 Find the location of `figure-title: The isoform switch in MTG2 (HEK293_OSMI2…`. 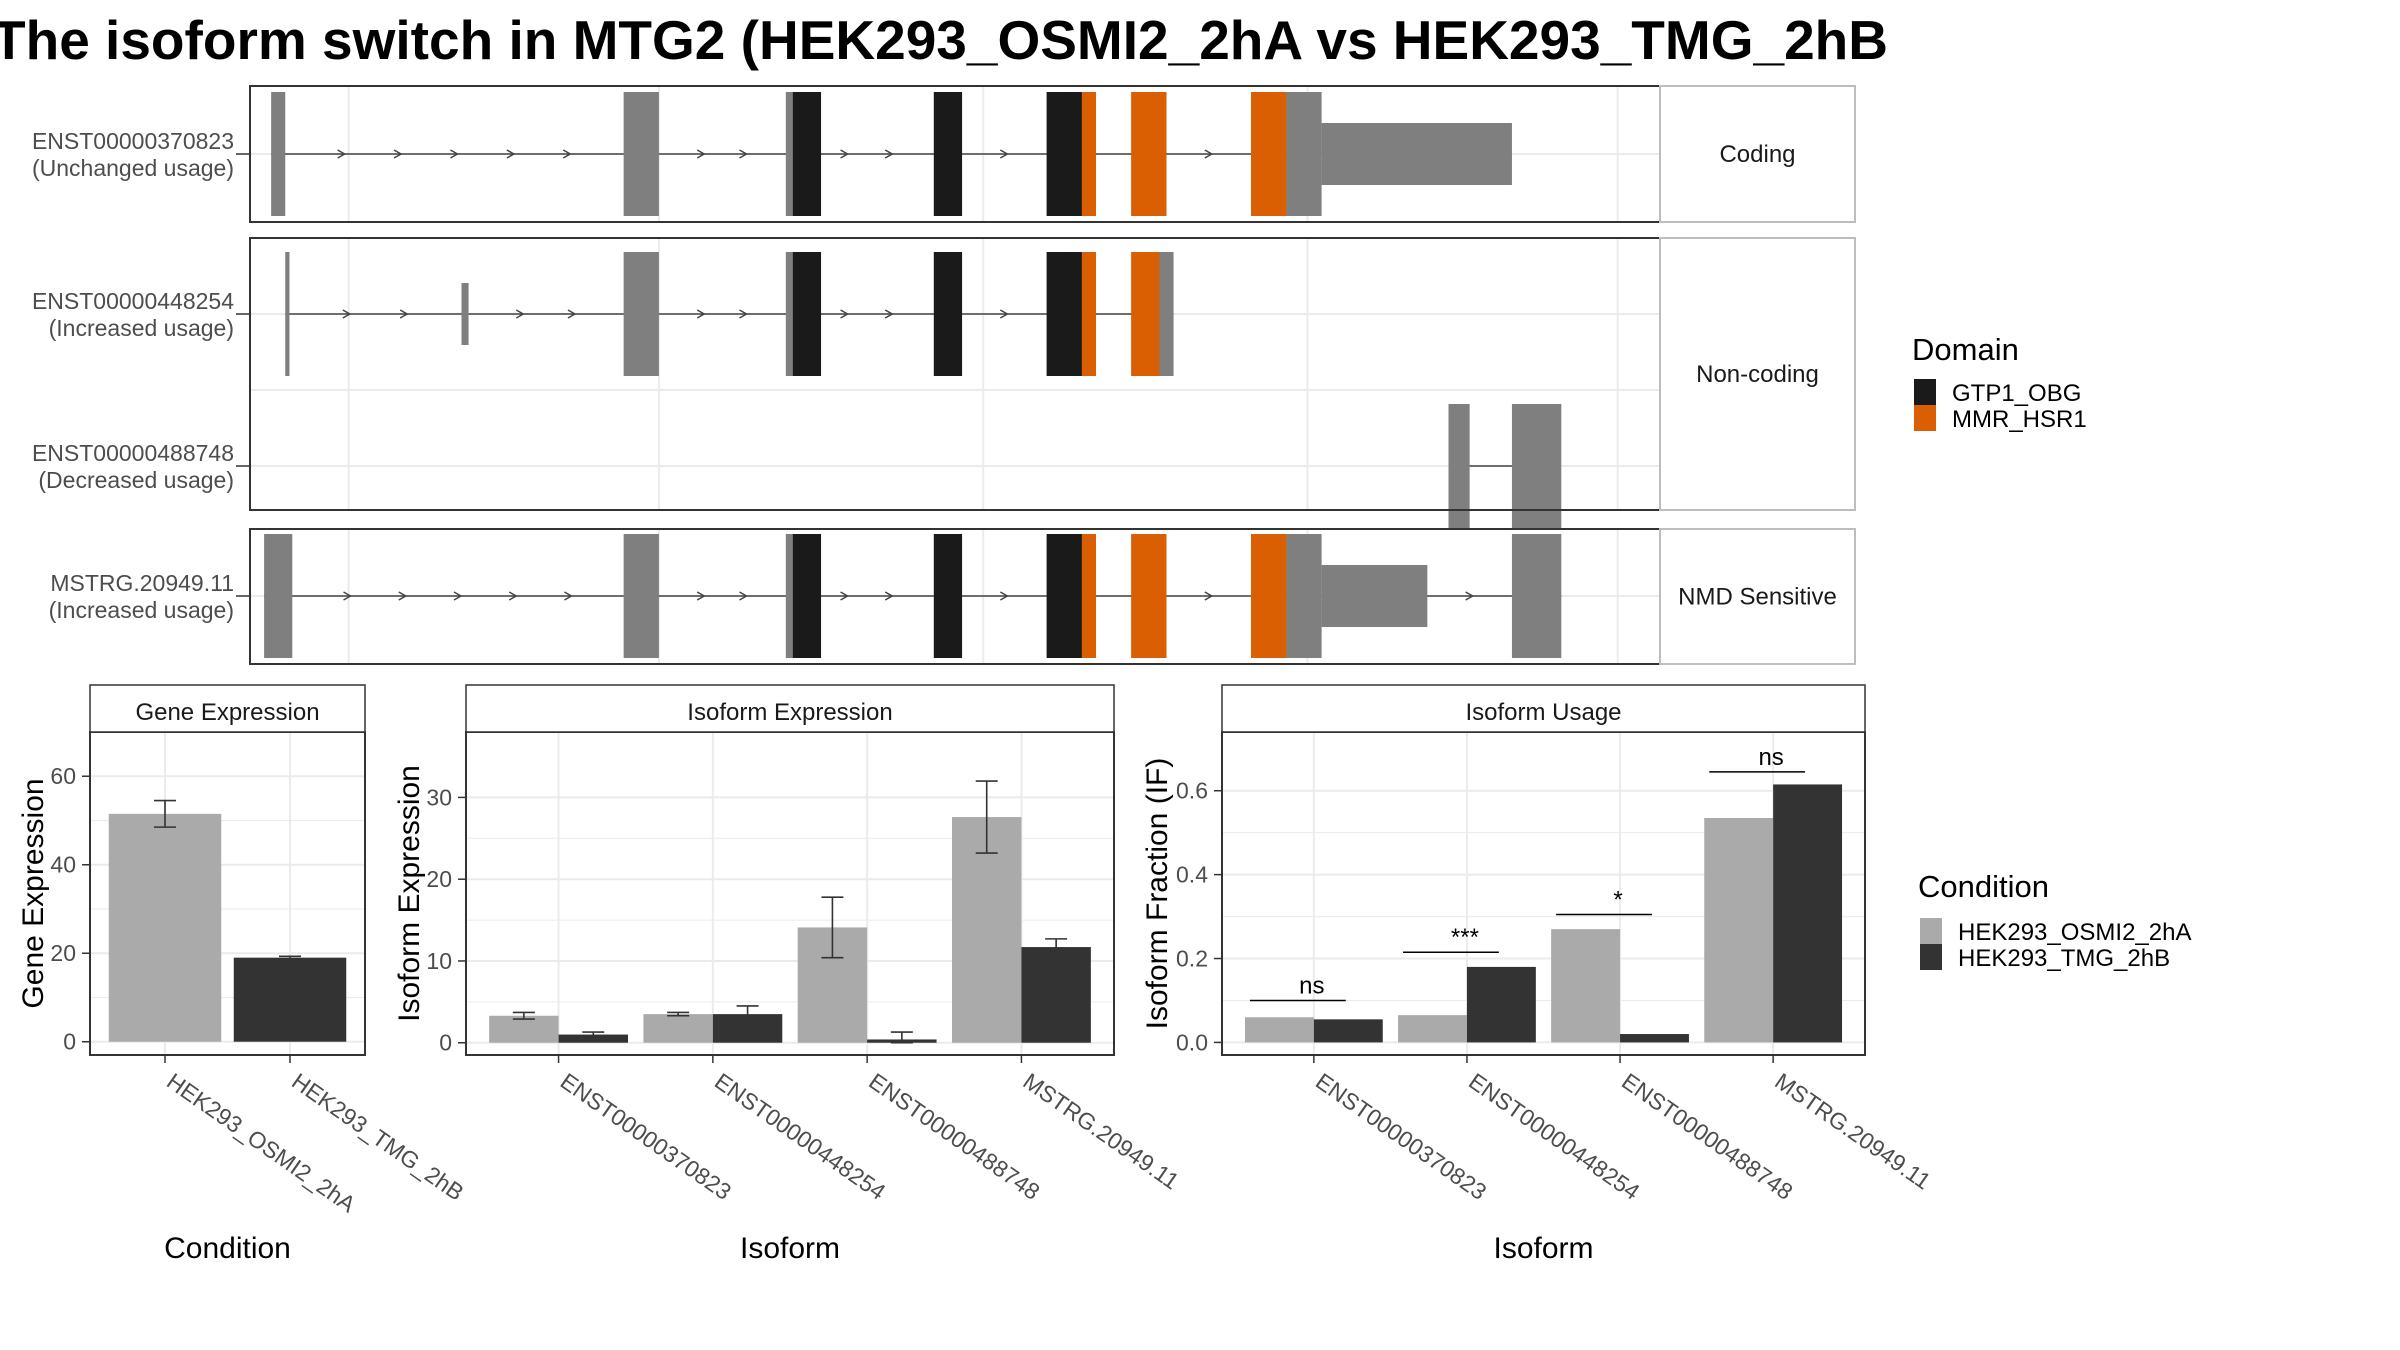

figure-title: The isoform switch in MTG2 (HEK293_OSMI2… is located at coordinates (944, 40).